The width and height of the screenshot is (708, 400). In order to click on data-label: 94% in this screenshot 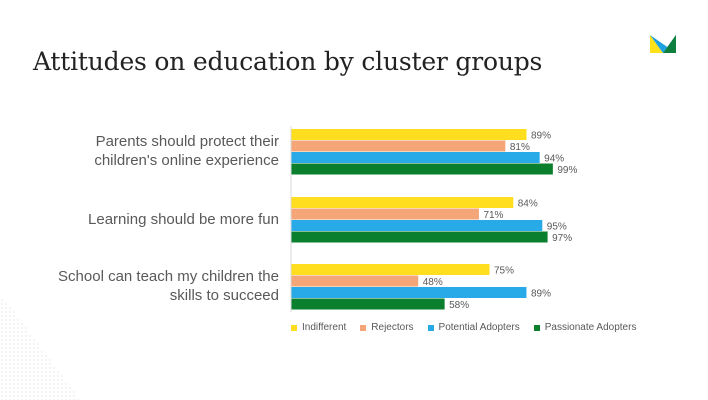, I will do `click(554, 158)`.